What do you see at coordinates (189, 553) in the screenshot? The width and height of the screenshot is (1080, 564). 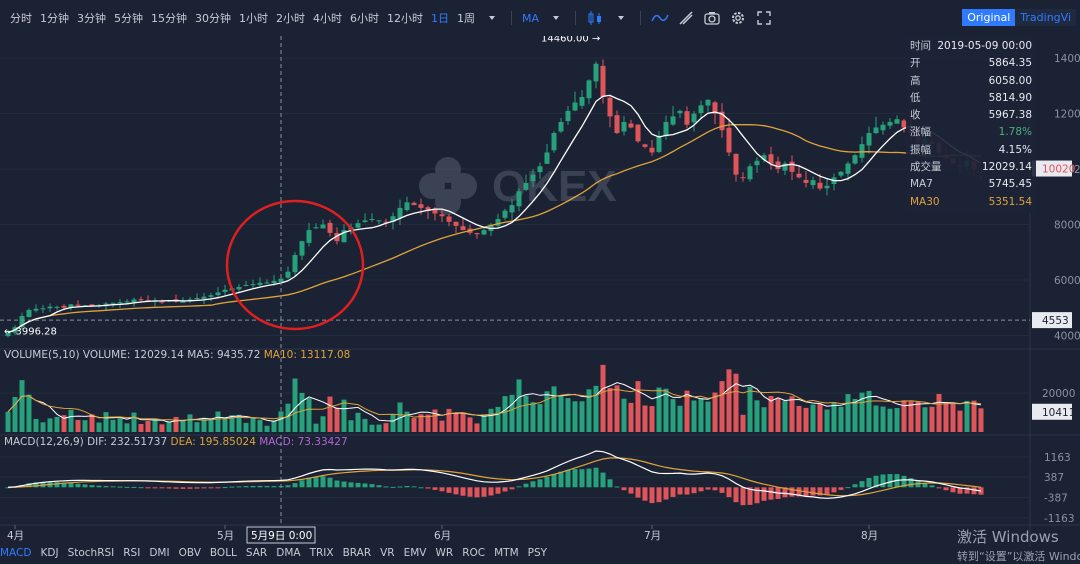 I see `tab-obv: OBV` at bounding box center [189, 553].